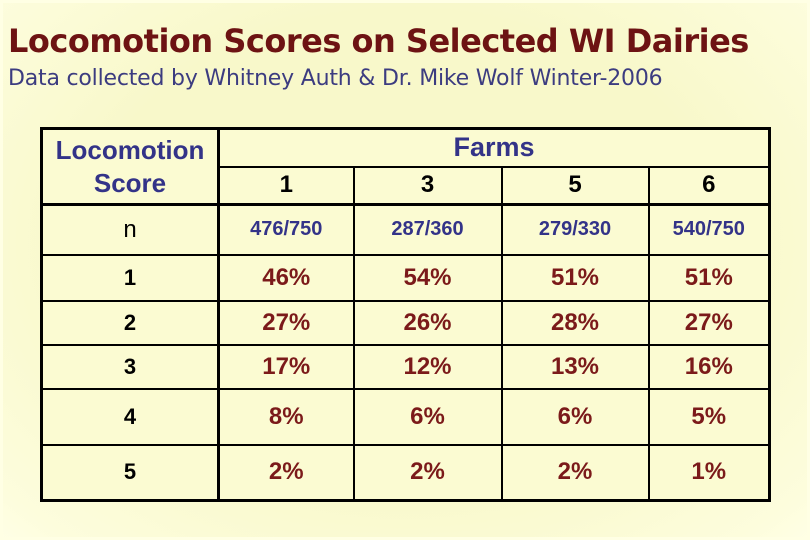 This screenshot has height=540, width=810. What do you see at coordinates (709, 229) in the screenshot?
I see `n-value-farm6: 540/750` at bounding box center [709, 229].